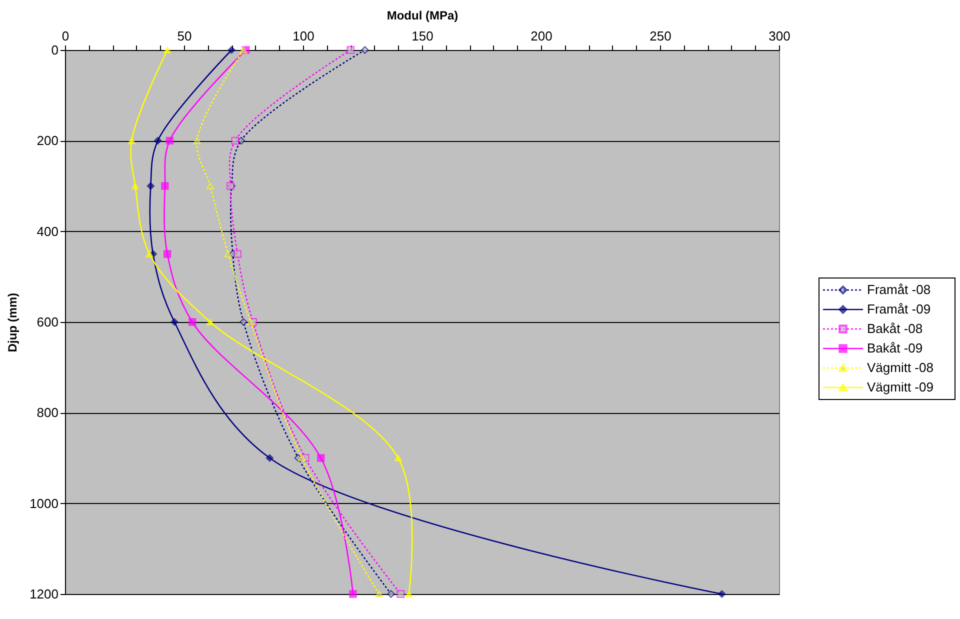 The height and width of the screenshot is (619, 960). What do you see at coordinates (13, 322) in the screenshot?
I see `y-axis-title: Djup (mm)` at bounding box center [13, 322].